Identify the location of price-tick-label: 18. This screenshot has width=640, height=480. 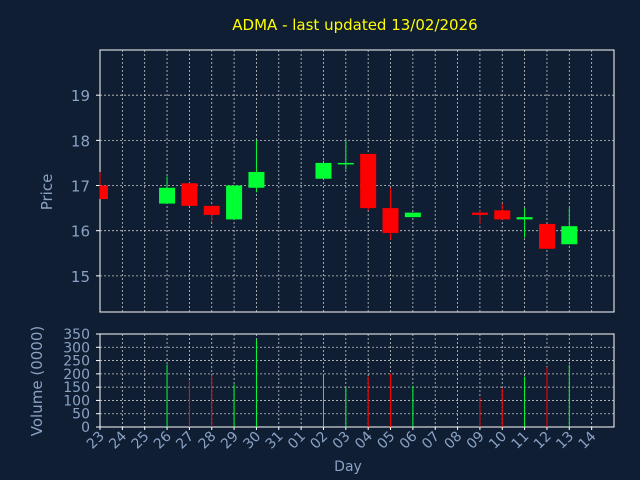
(80, 141).